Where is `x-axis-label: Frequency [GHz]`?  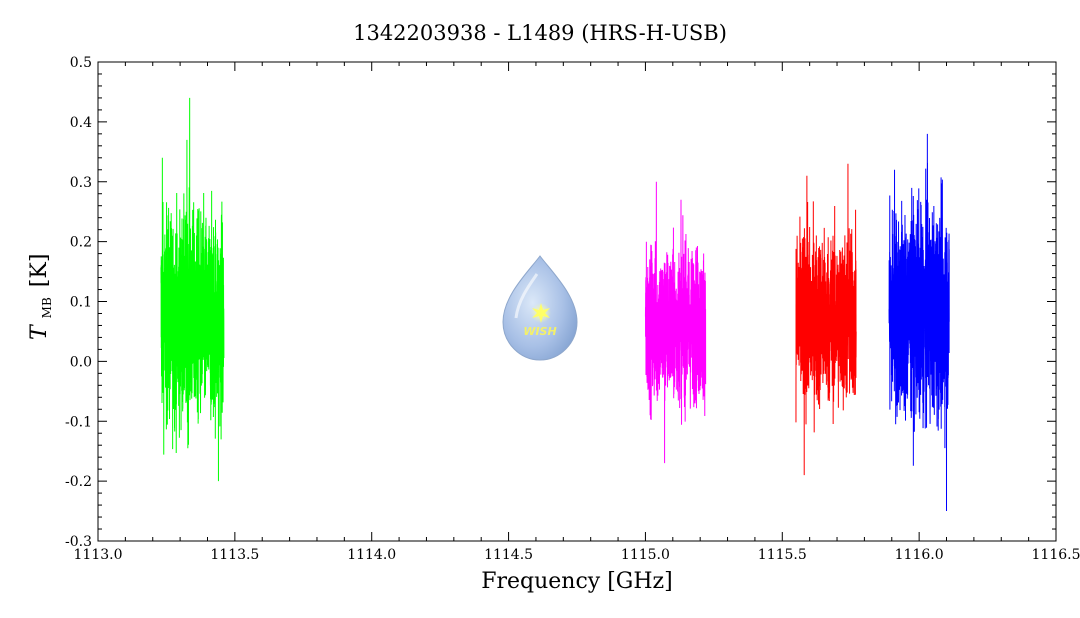
x-axis-label: Frequency [GHz] is located at coordinates (577, 581).